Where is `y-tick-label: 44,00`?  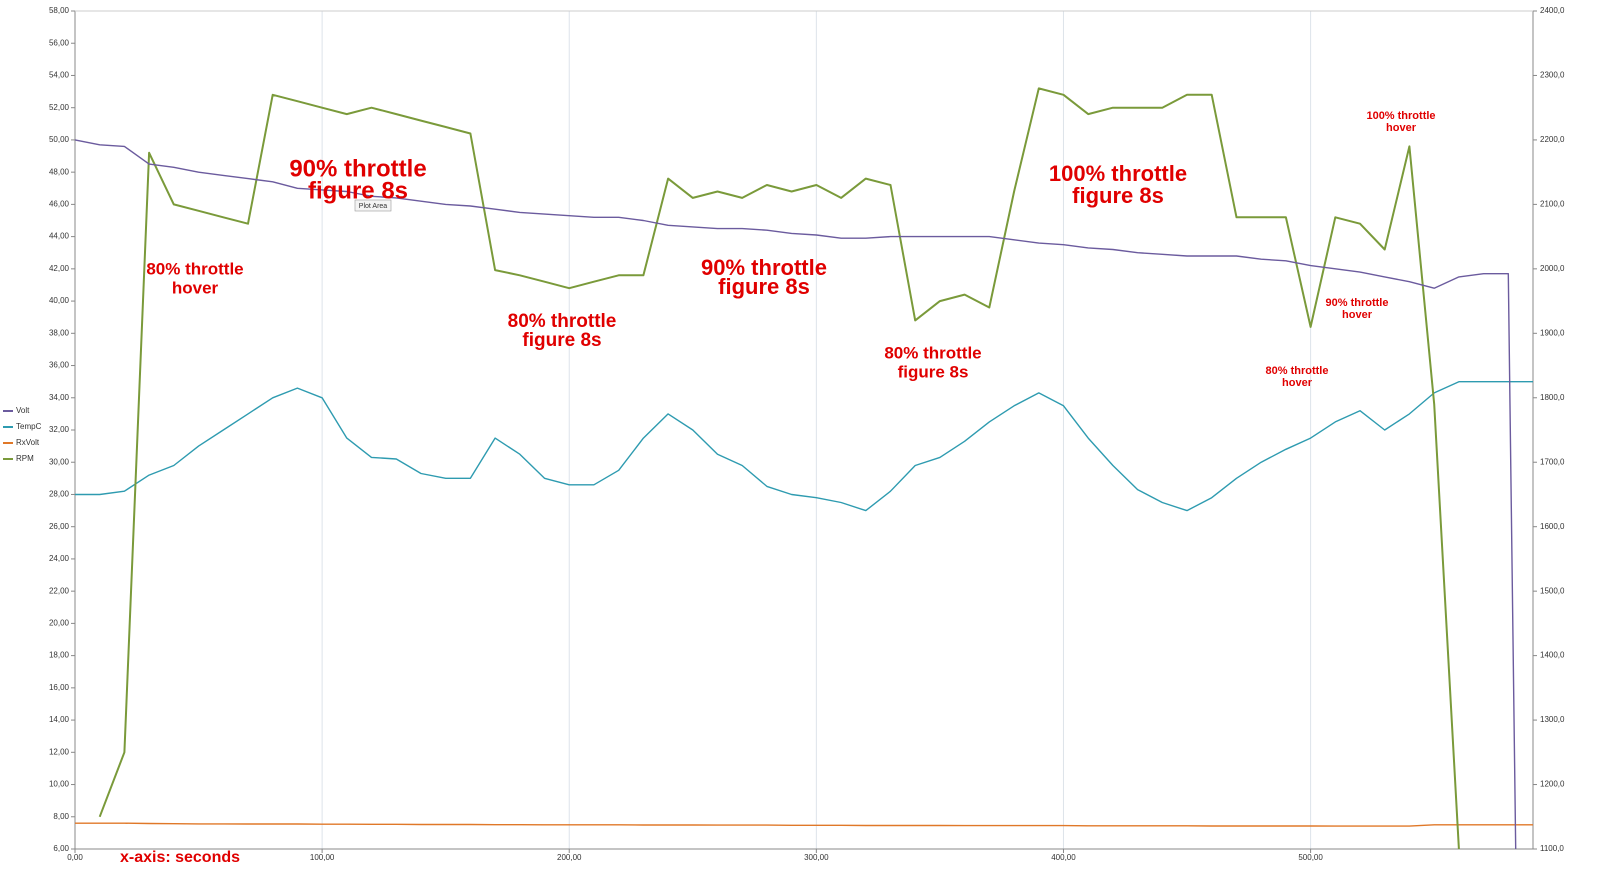
y-tick-label: 44,00 is located at coordinates (59, 236).